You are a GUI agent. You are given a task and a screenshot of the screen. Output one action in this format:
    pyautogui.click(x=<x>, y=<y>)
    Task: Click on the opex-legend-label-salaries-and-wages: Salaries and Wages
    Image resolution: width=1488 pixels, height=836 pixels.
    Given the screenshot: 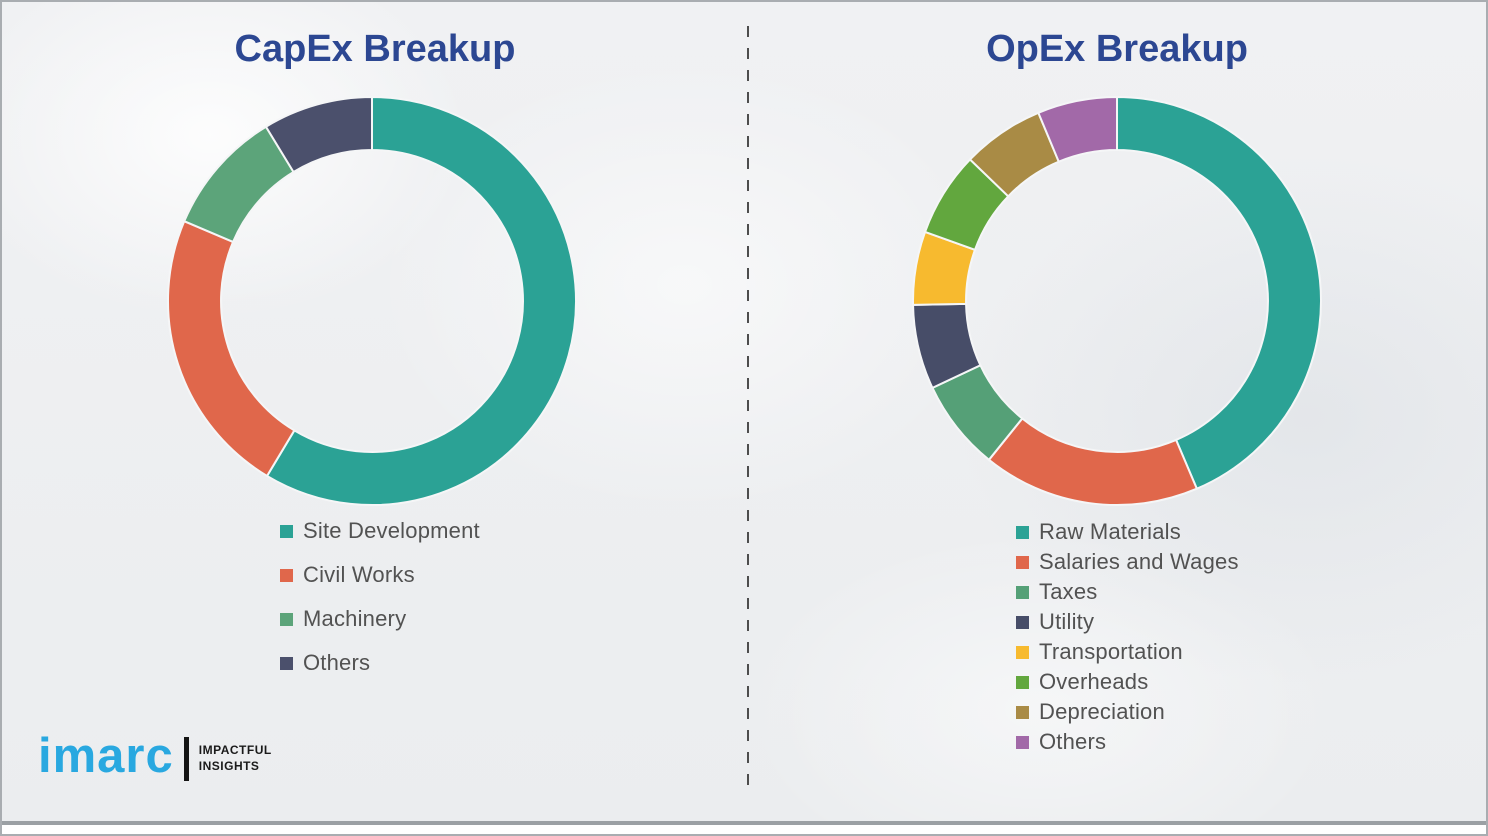 What is the action you would take?
    pyautogui.click(x=1139, y=561)
    